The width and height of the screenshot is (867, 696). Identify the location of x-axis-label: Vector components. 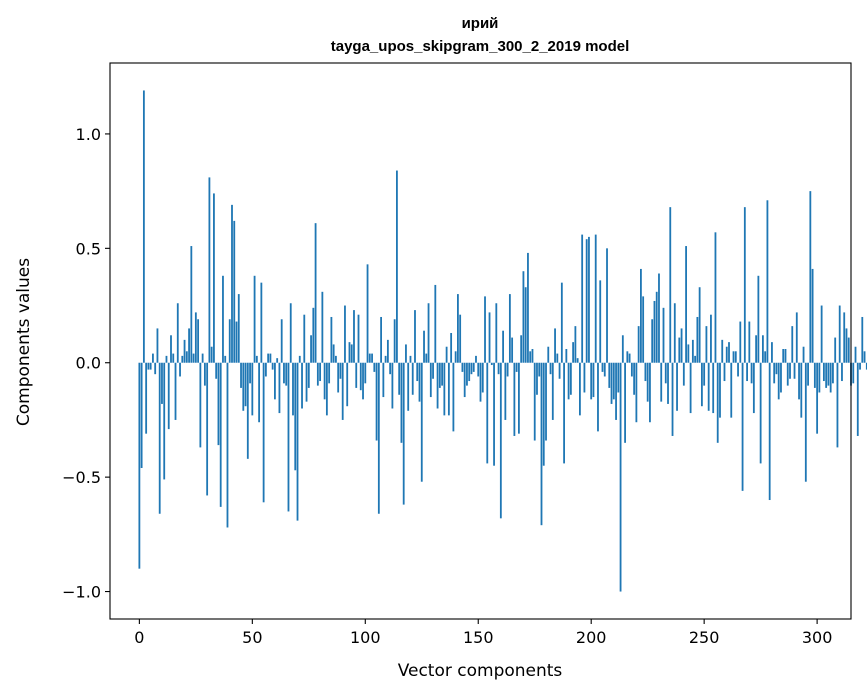
(480, 671).